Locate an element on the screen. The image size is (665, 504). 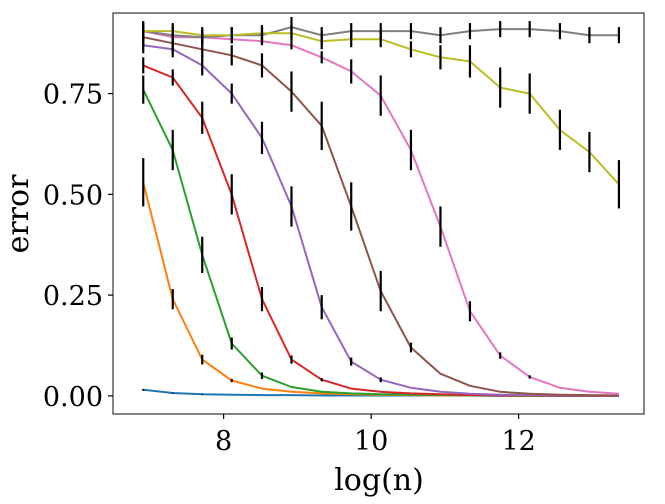
x-axis-ticks: 8 10 12 is located at coordinates (375, 435).